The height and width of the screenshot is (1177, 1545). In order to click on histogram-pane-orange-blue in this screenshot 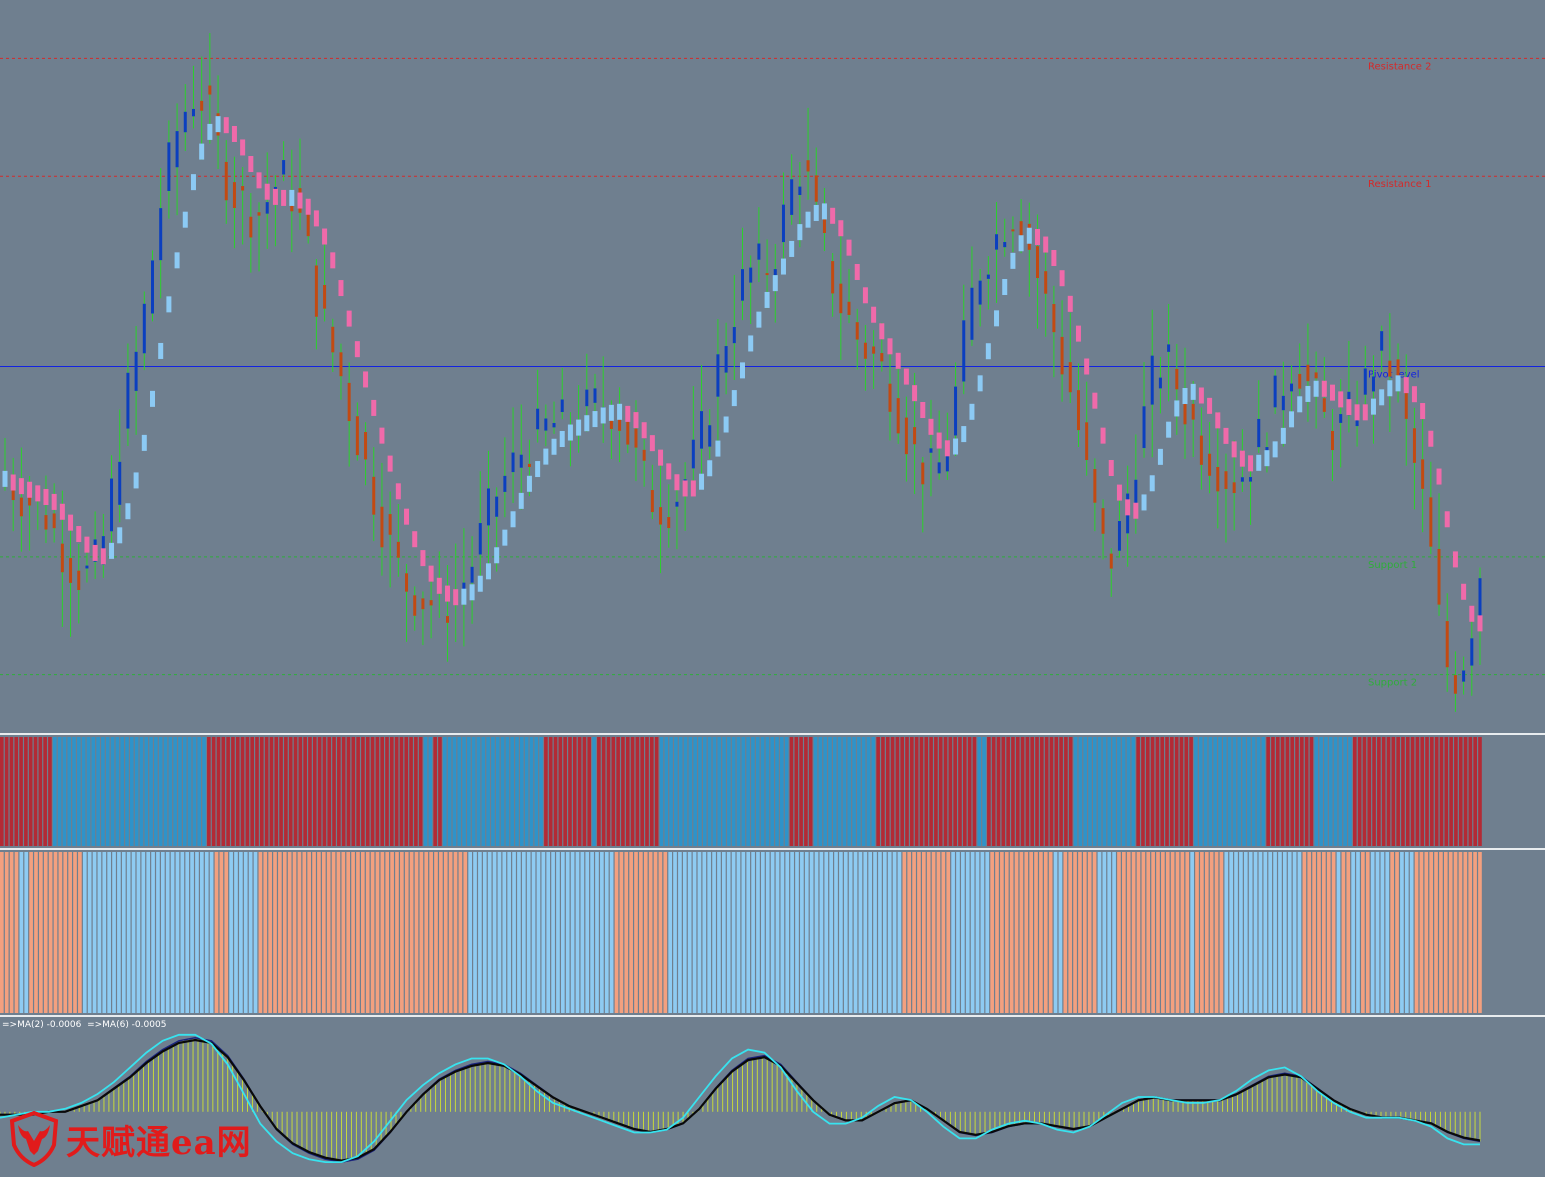, I will do `click(772, 932)`.